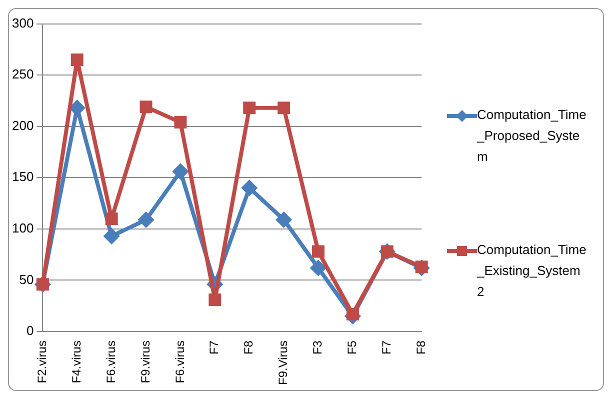 Image resolution: width=614 pixels, height=401 pixels. What do you see at coordinates (23, 228) in the screenshot?
I see `y-tick-label: 100` at bounding box center [23, 228].